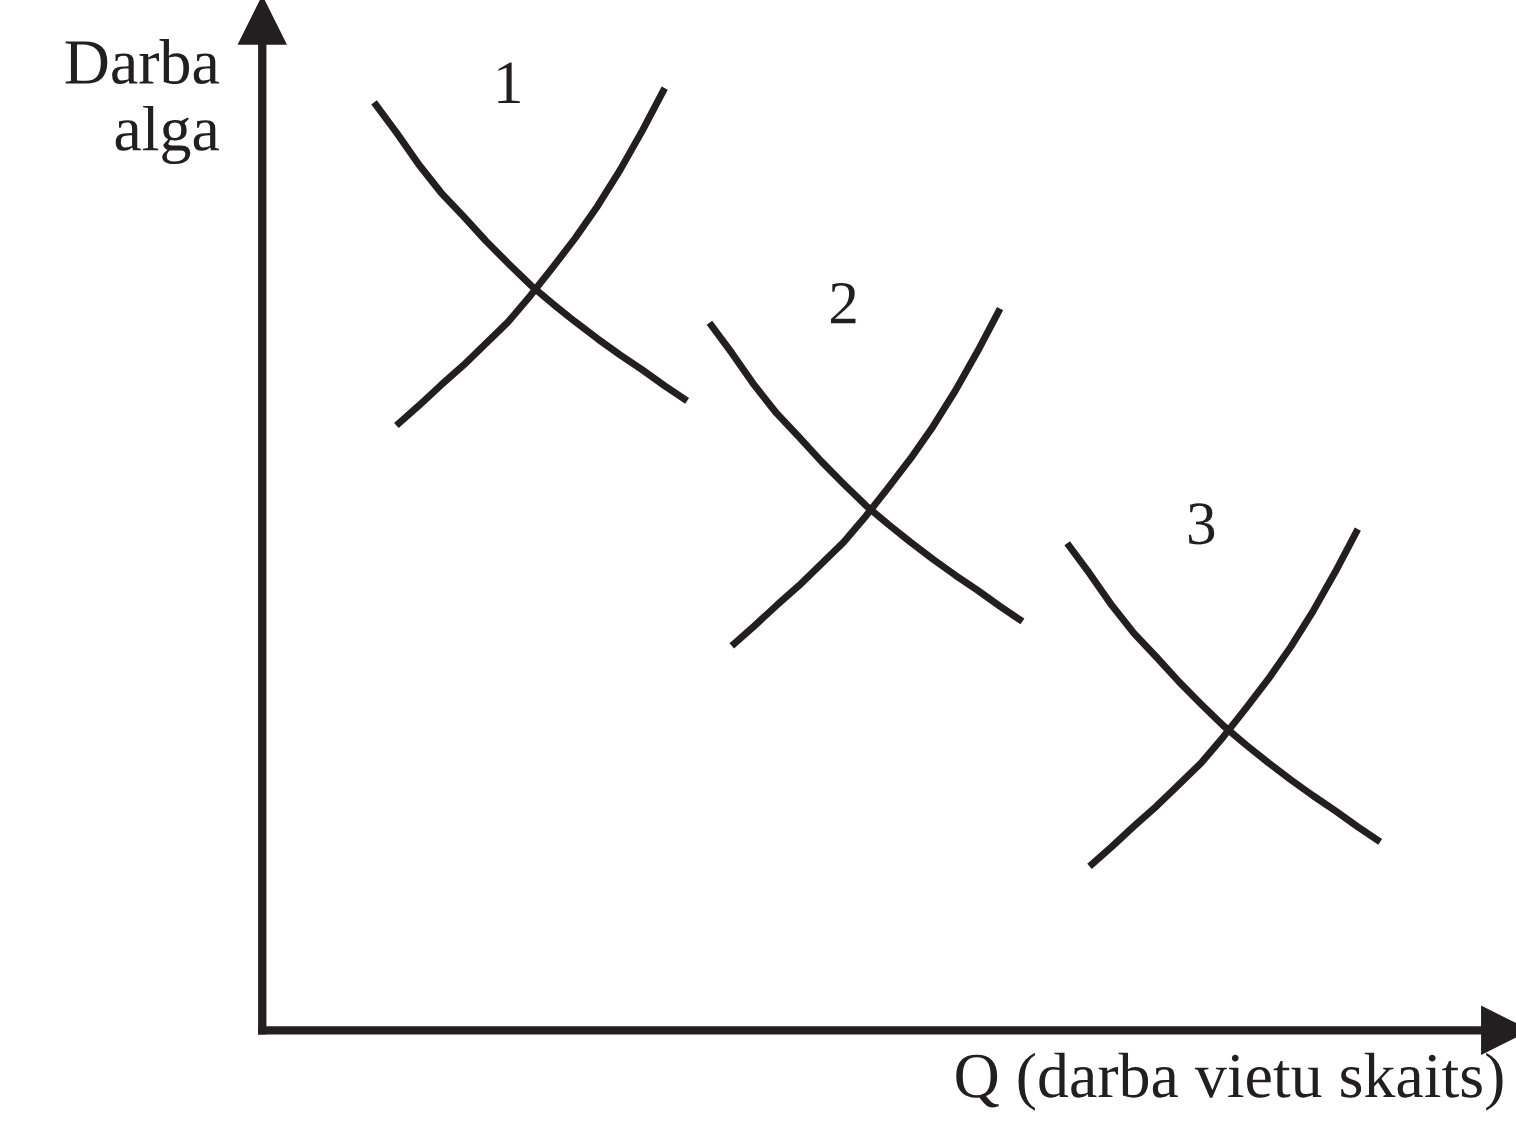 This screenshot has height=1131, width=1516. I want to click on y-axis-title: Darba alga, so click(142, 101).